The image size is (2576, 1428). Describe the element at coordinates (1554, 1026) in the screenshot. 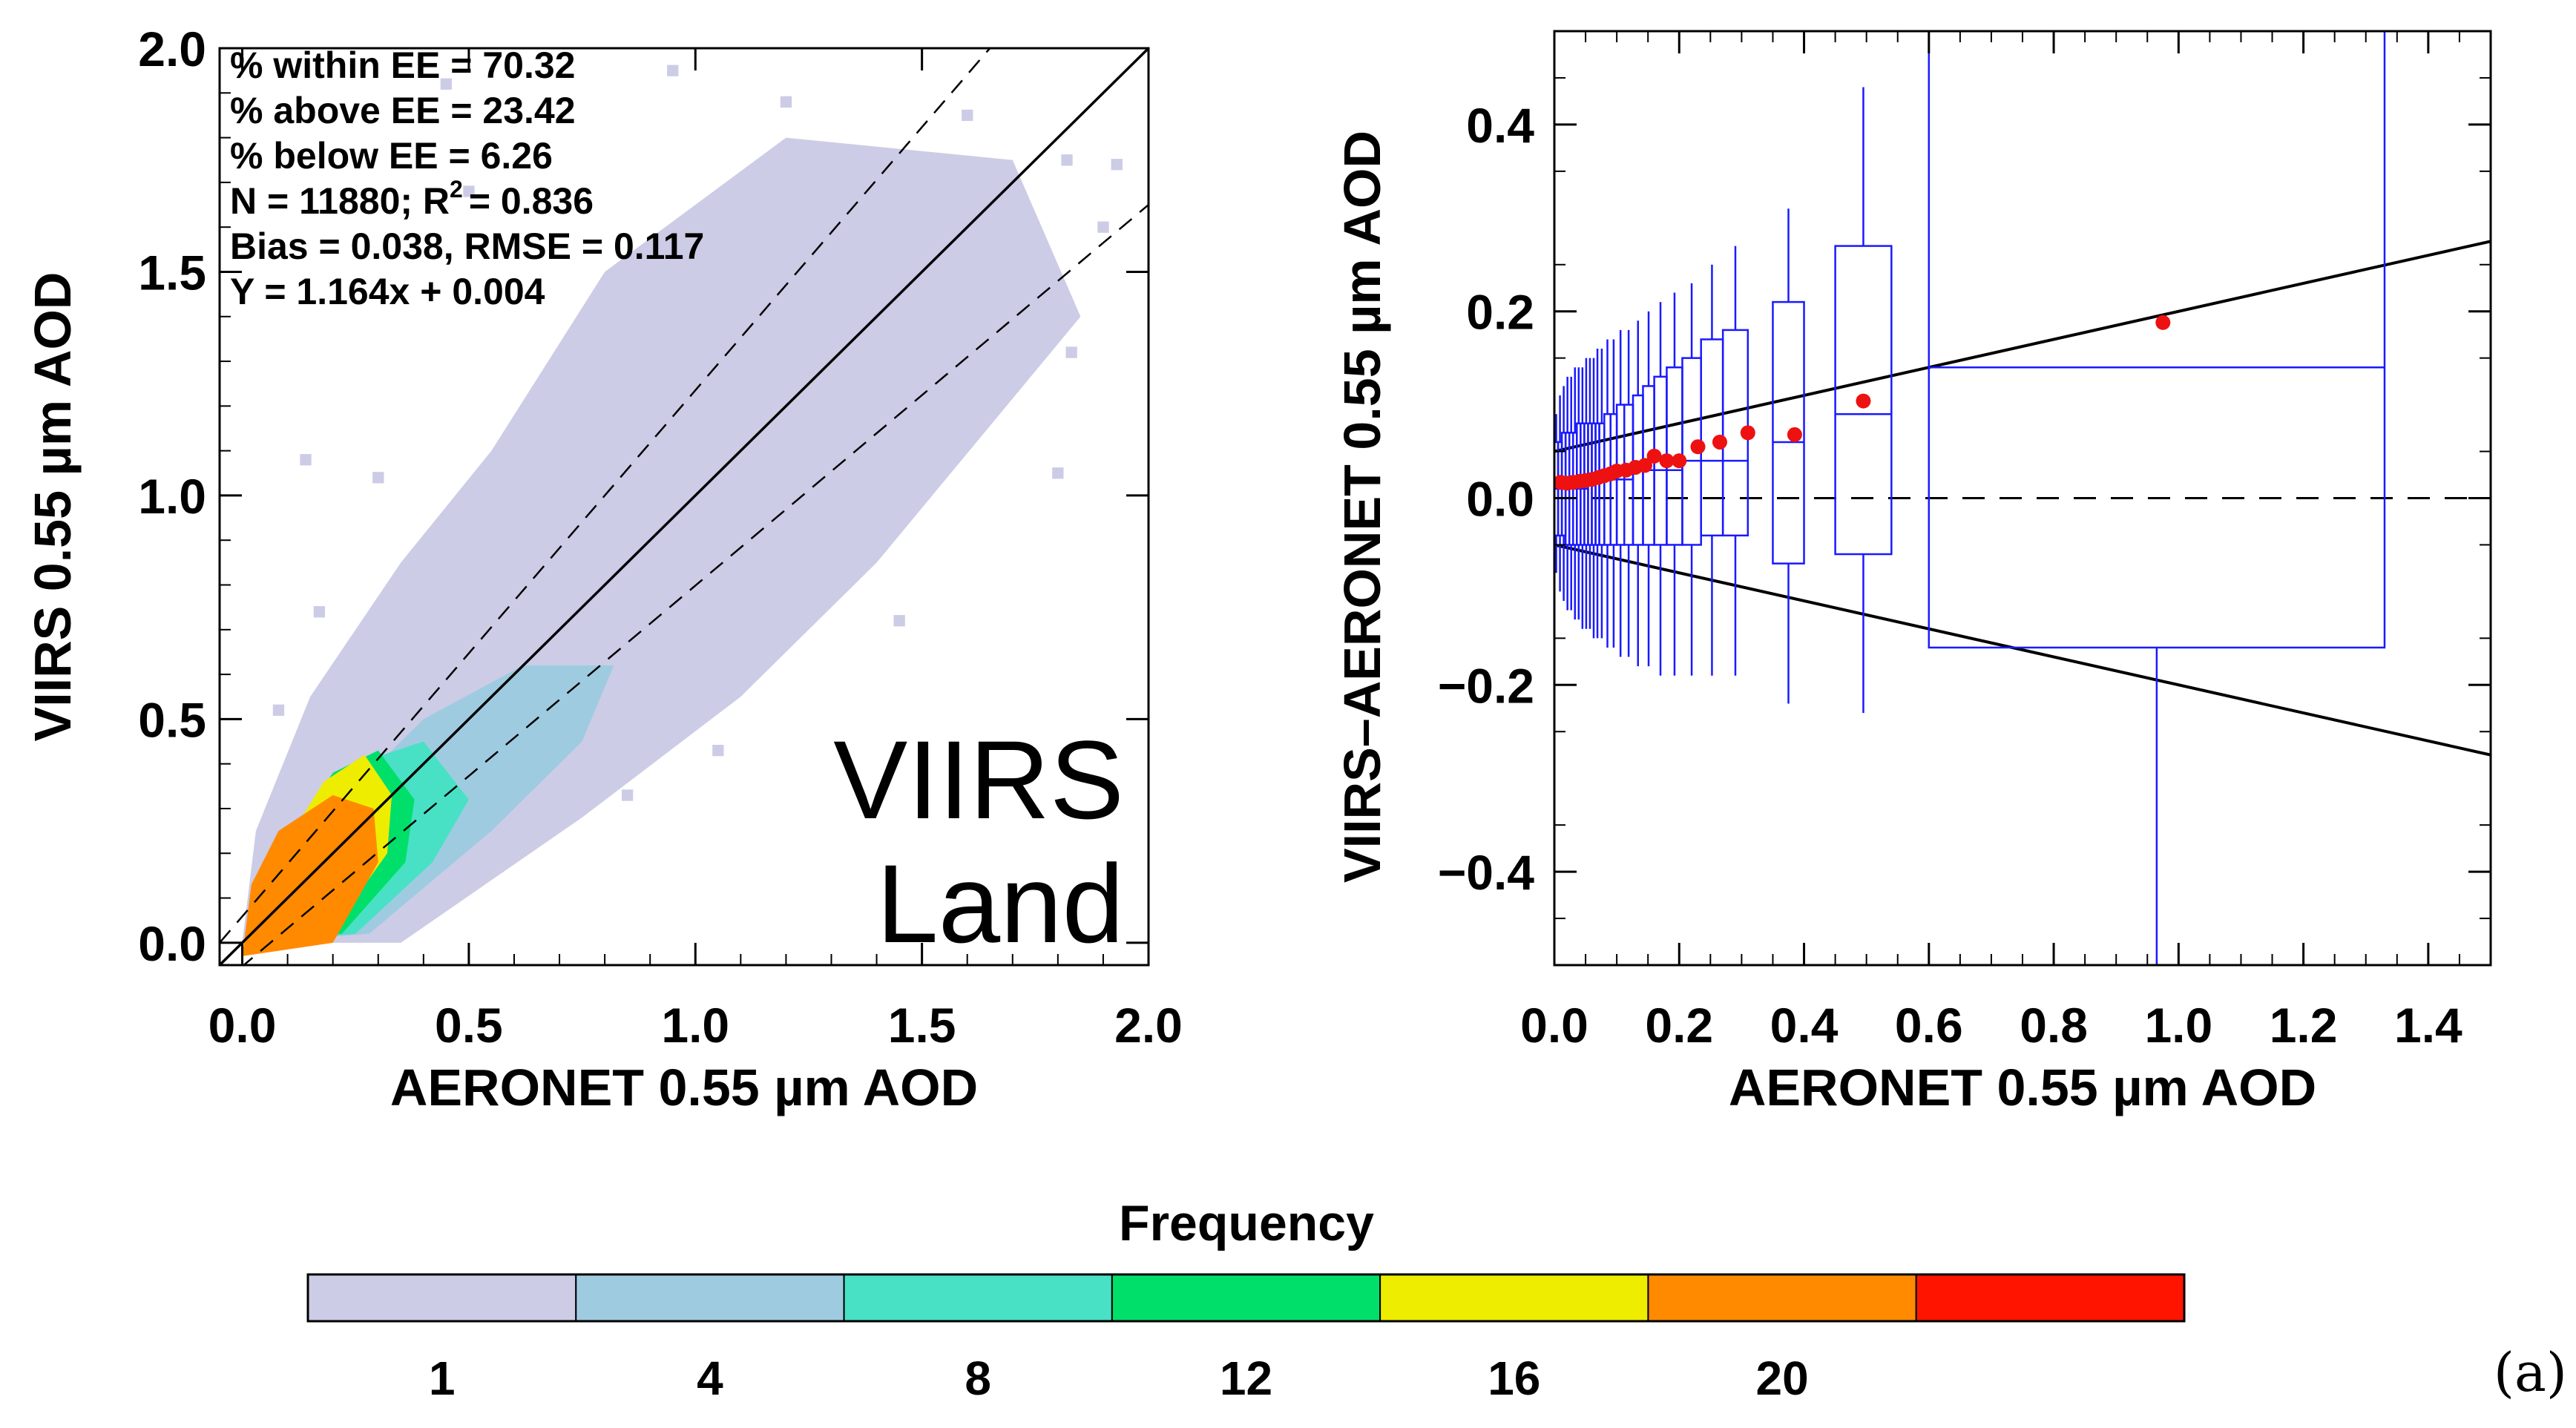

I see `right-x-tick-label: 0.0` at that location.